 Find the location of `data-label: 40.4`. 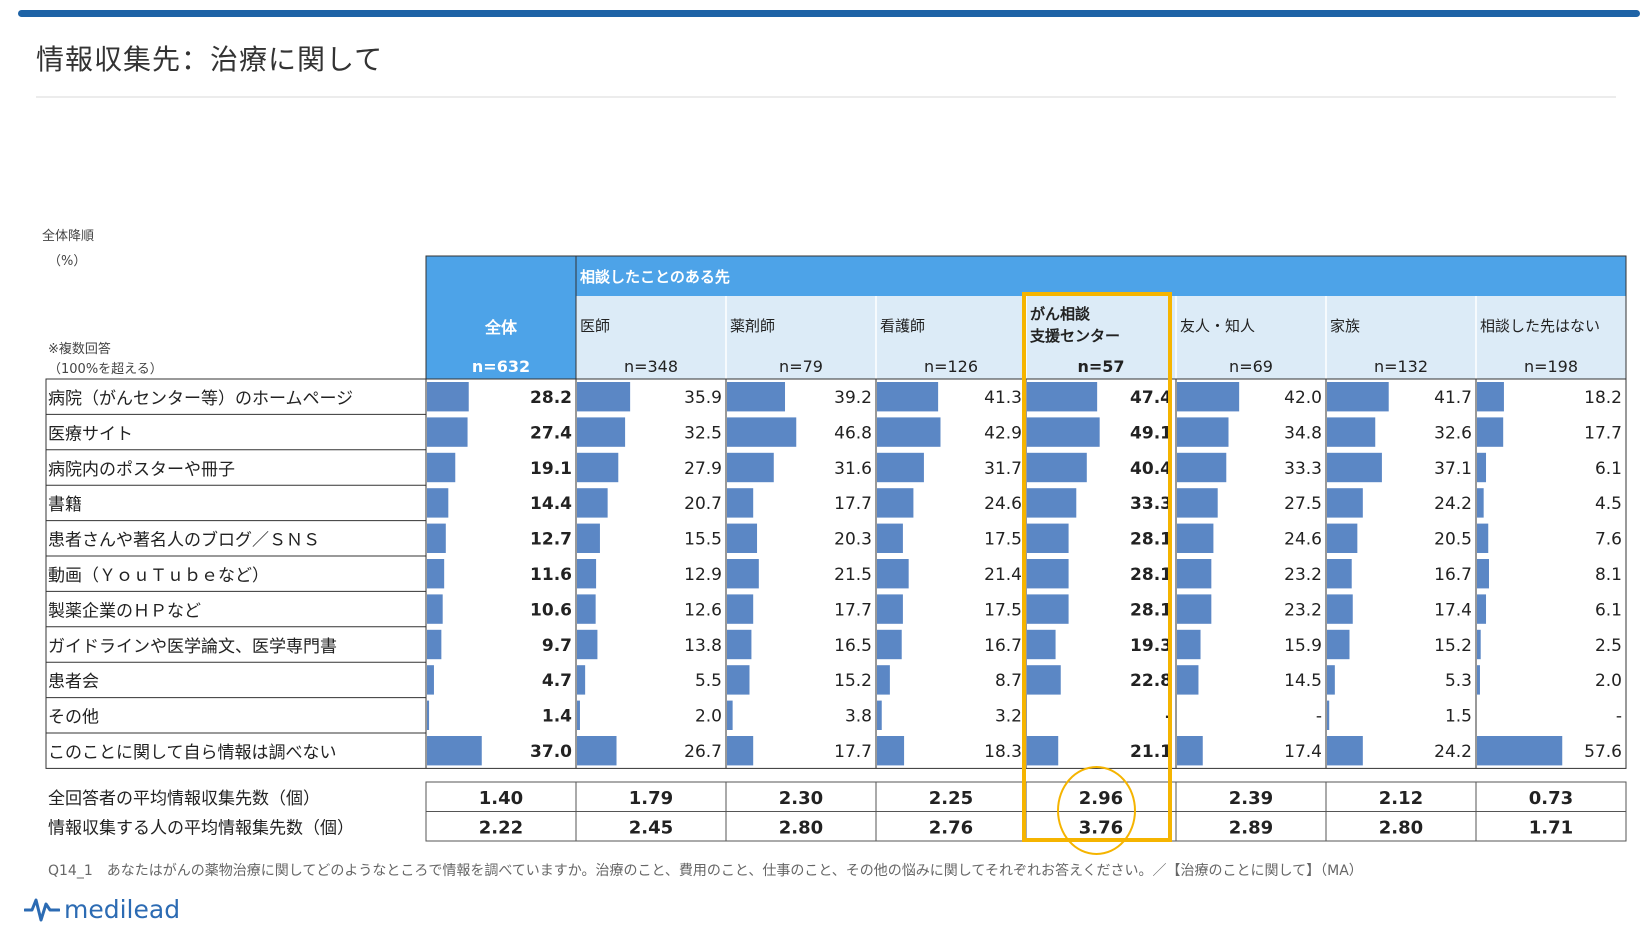

data-label: 40.4 is located at coordinates (1151, 469).